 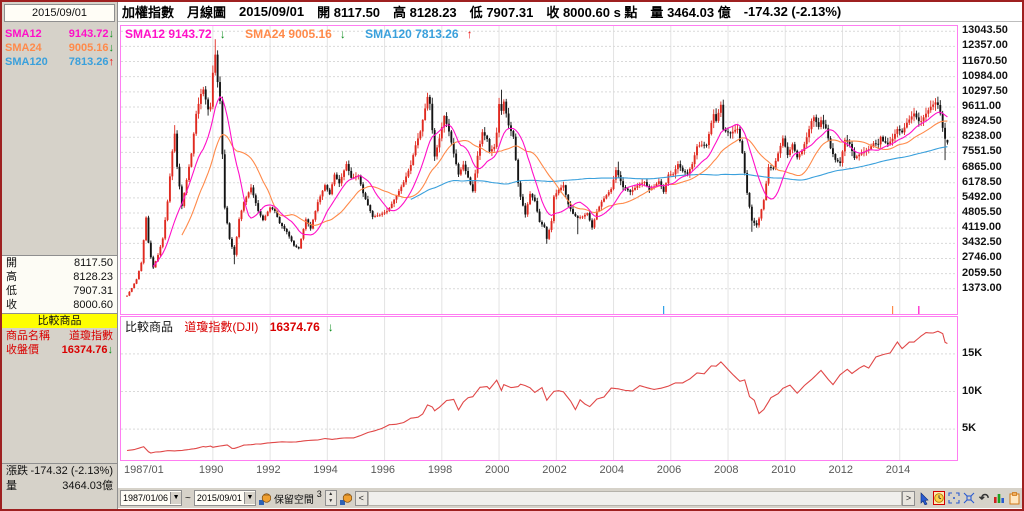 What do you see at coordinates (91, 34) in the screenshot?
I see `sma12-value: 9143.72↓` at bounding box center [91, 34].